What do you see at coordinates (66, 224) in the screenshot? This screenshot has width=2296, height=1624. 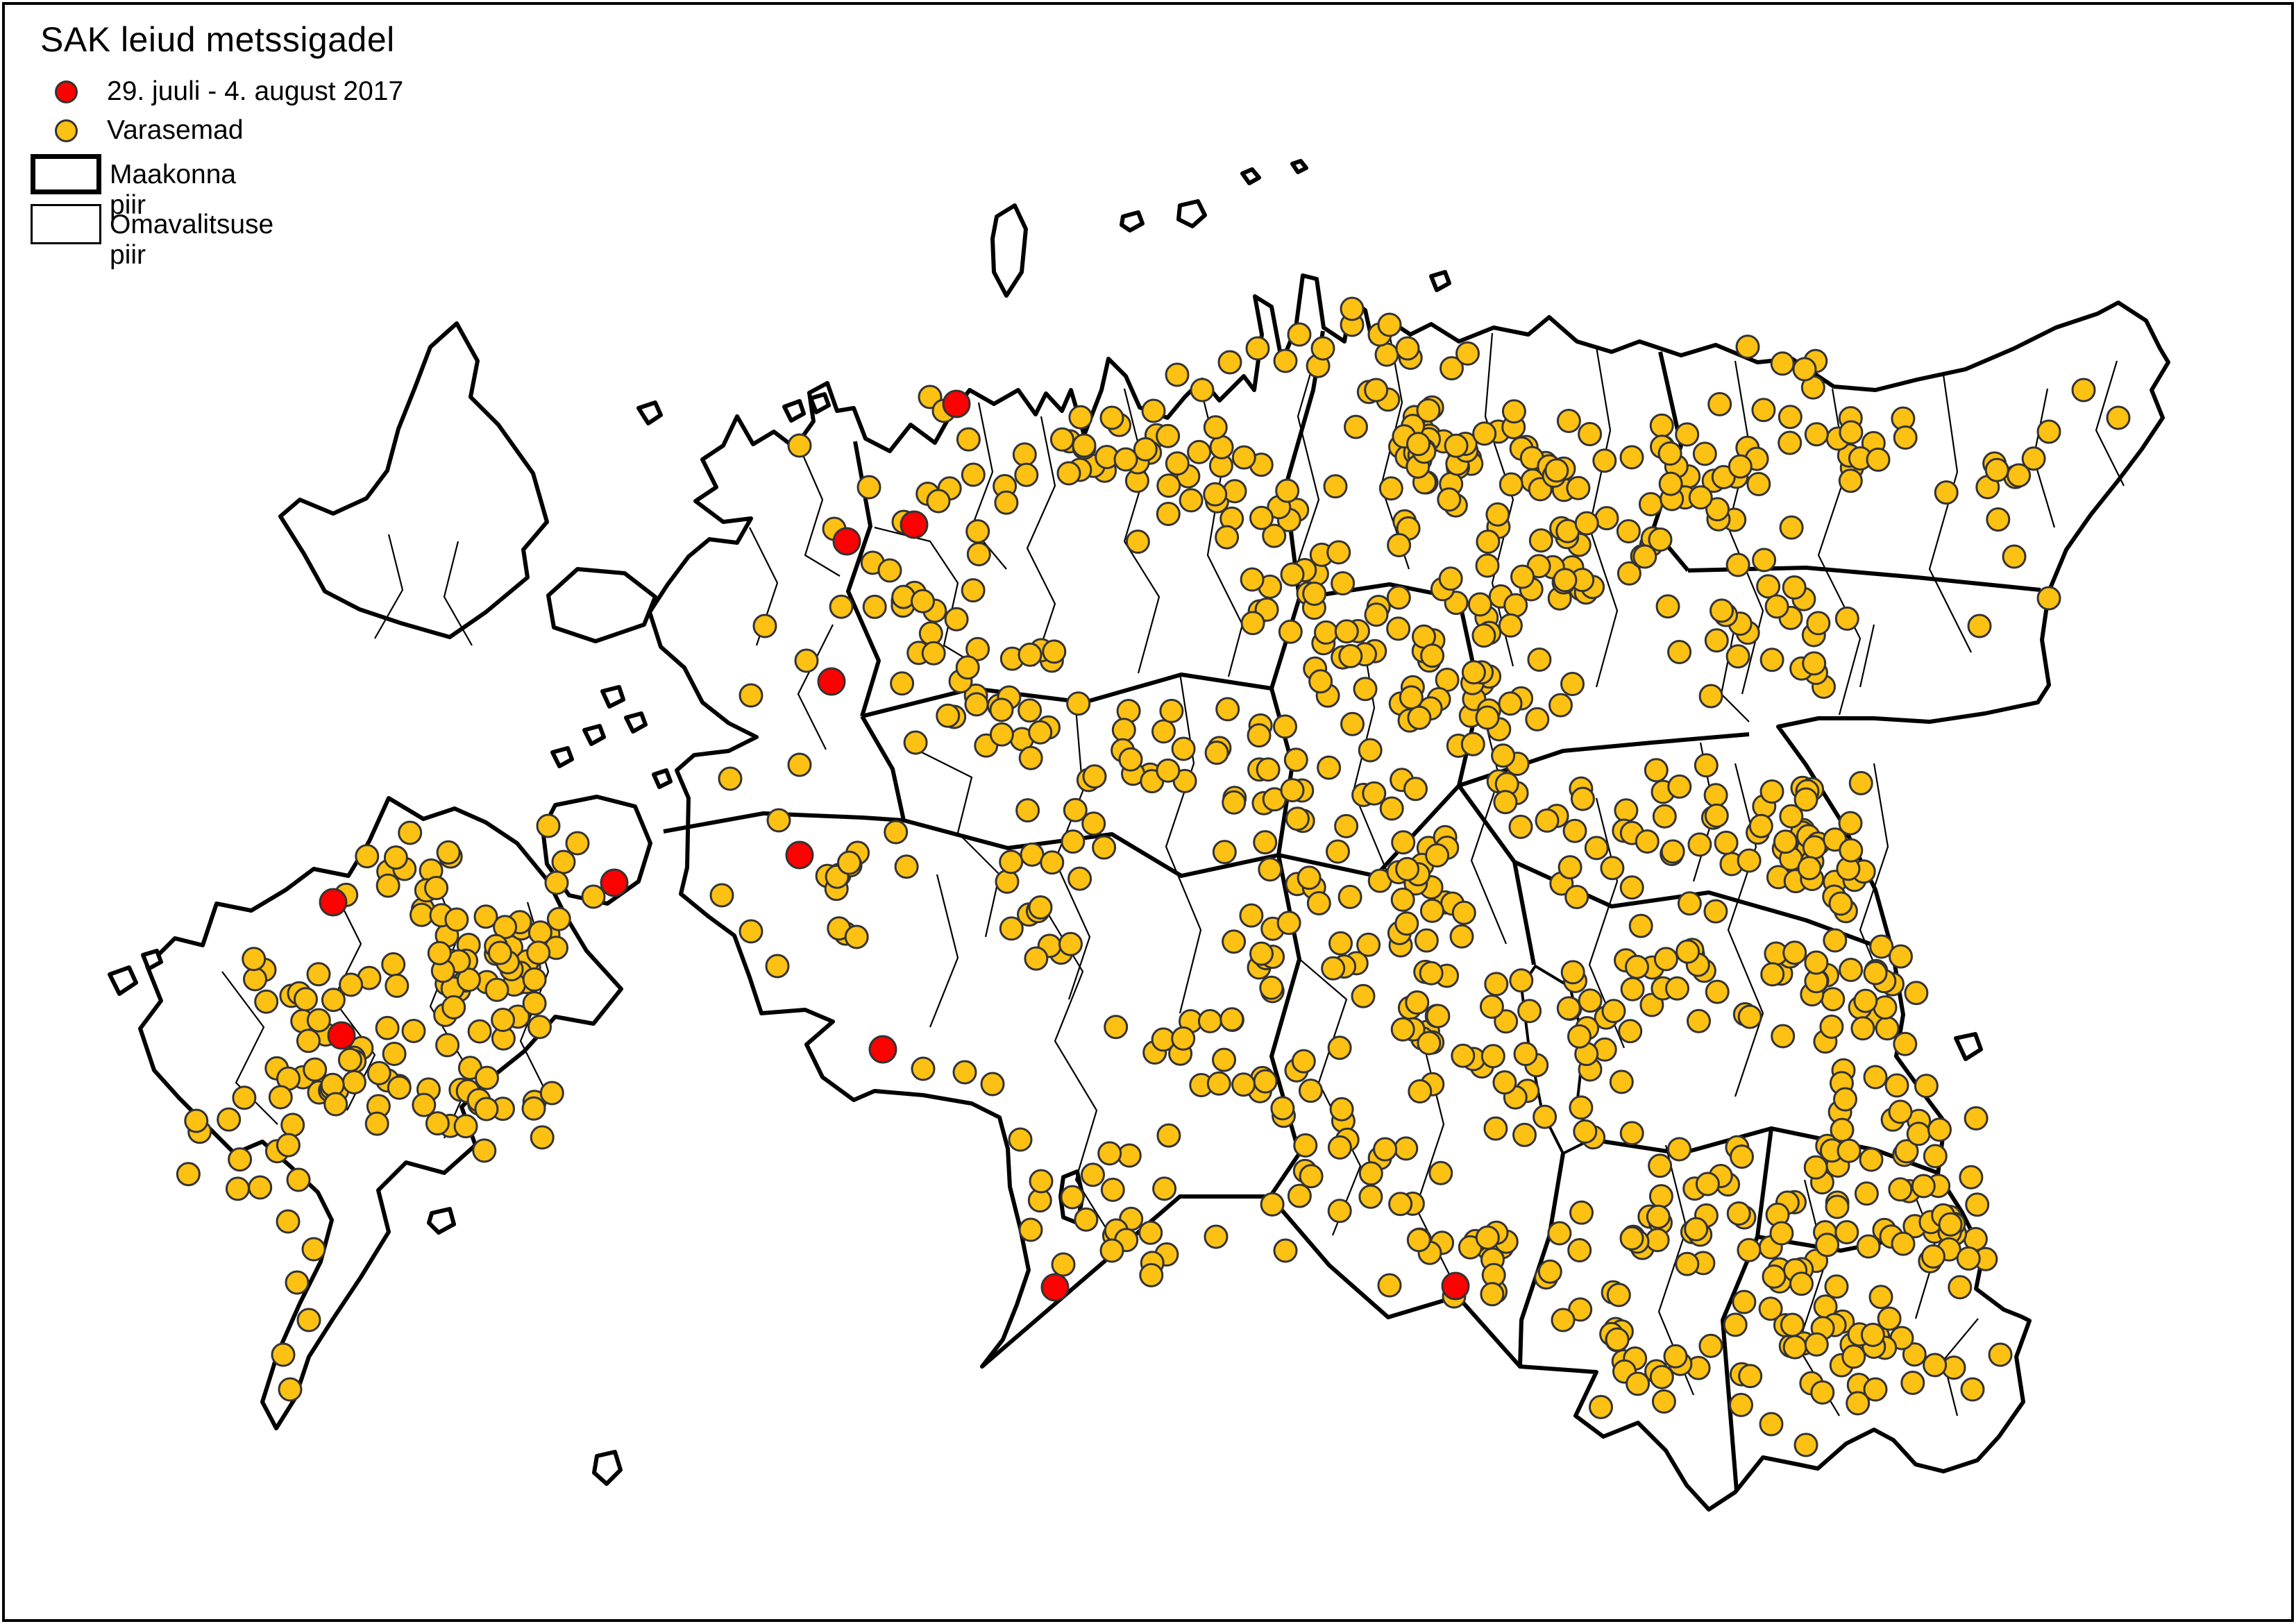 I see `municipality-border-icon` at bounding box center [66, 224].